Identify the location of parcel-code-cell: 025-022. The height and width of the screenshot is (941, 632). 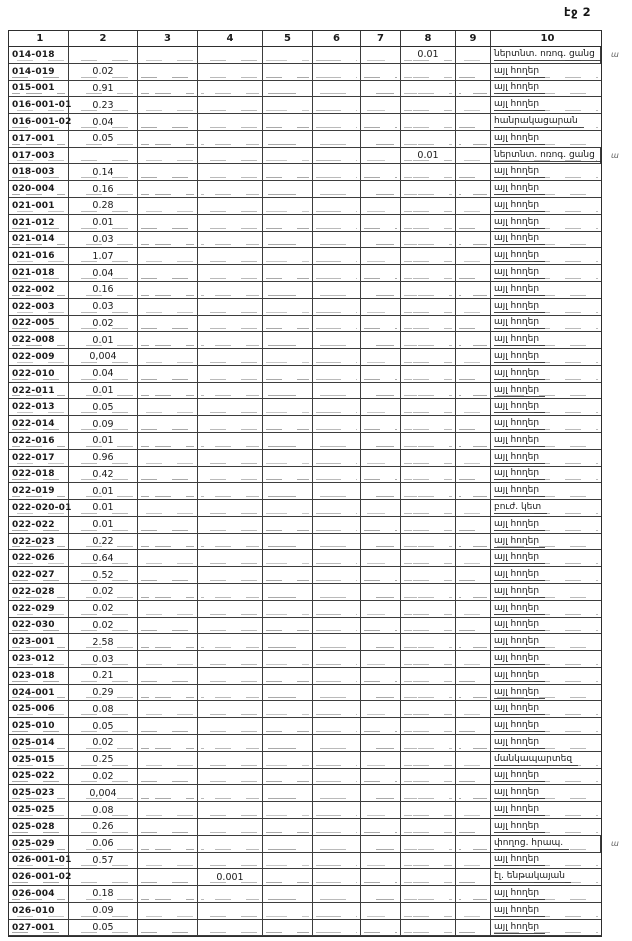
(39, 777).